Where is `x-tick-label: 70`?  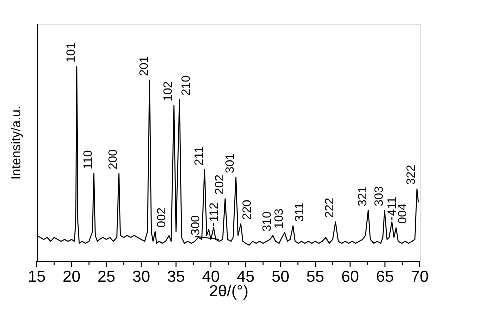 x-tick-label: 70 is located at coordinates (420, 277).